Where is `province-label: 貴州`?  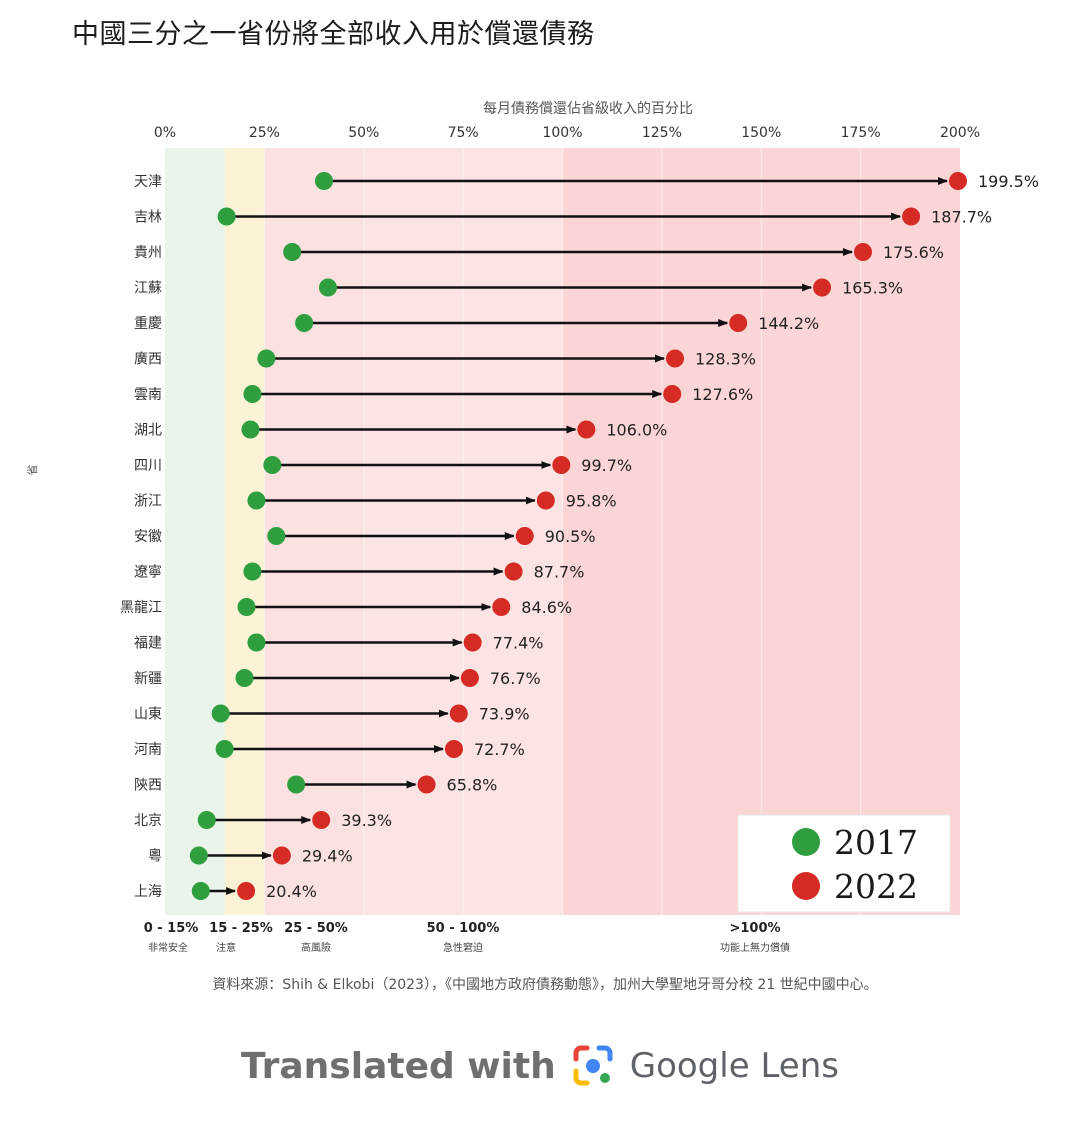
province-label: 貴州 is located at coordinates (148, 253).